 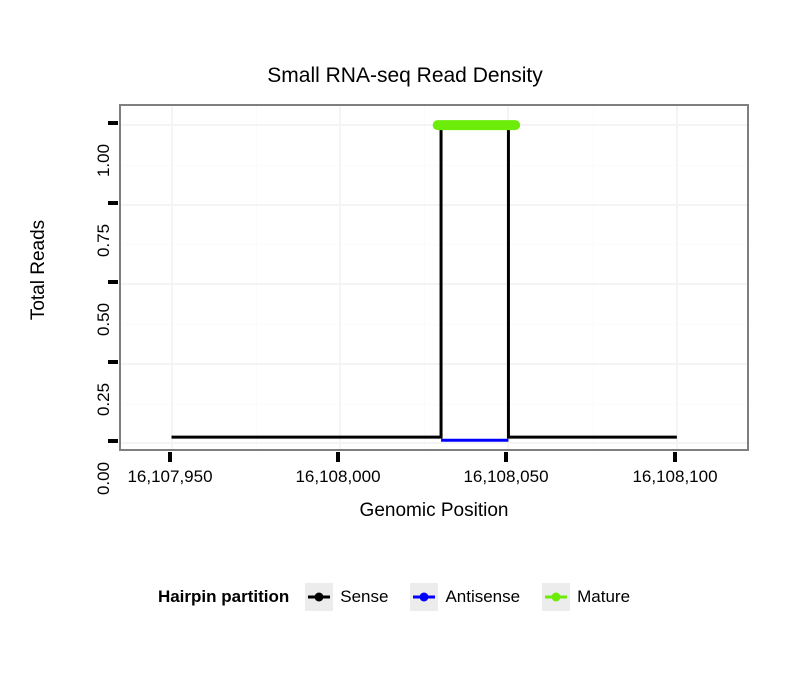 I want to click on y-axis-title: Total Reads, so click(x=38, y=270).